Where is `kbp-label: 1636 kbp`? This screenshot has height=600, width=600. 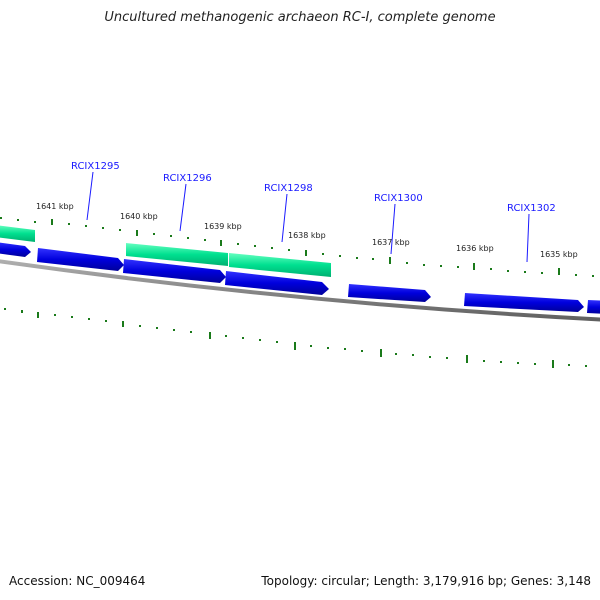 kbp-label: 1636 kbp is located at coordinates (475, 248).